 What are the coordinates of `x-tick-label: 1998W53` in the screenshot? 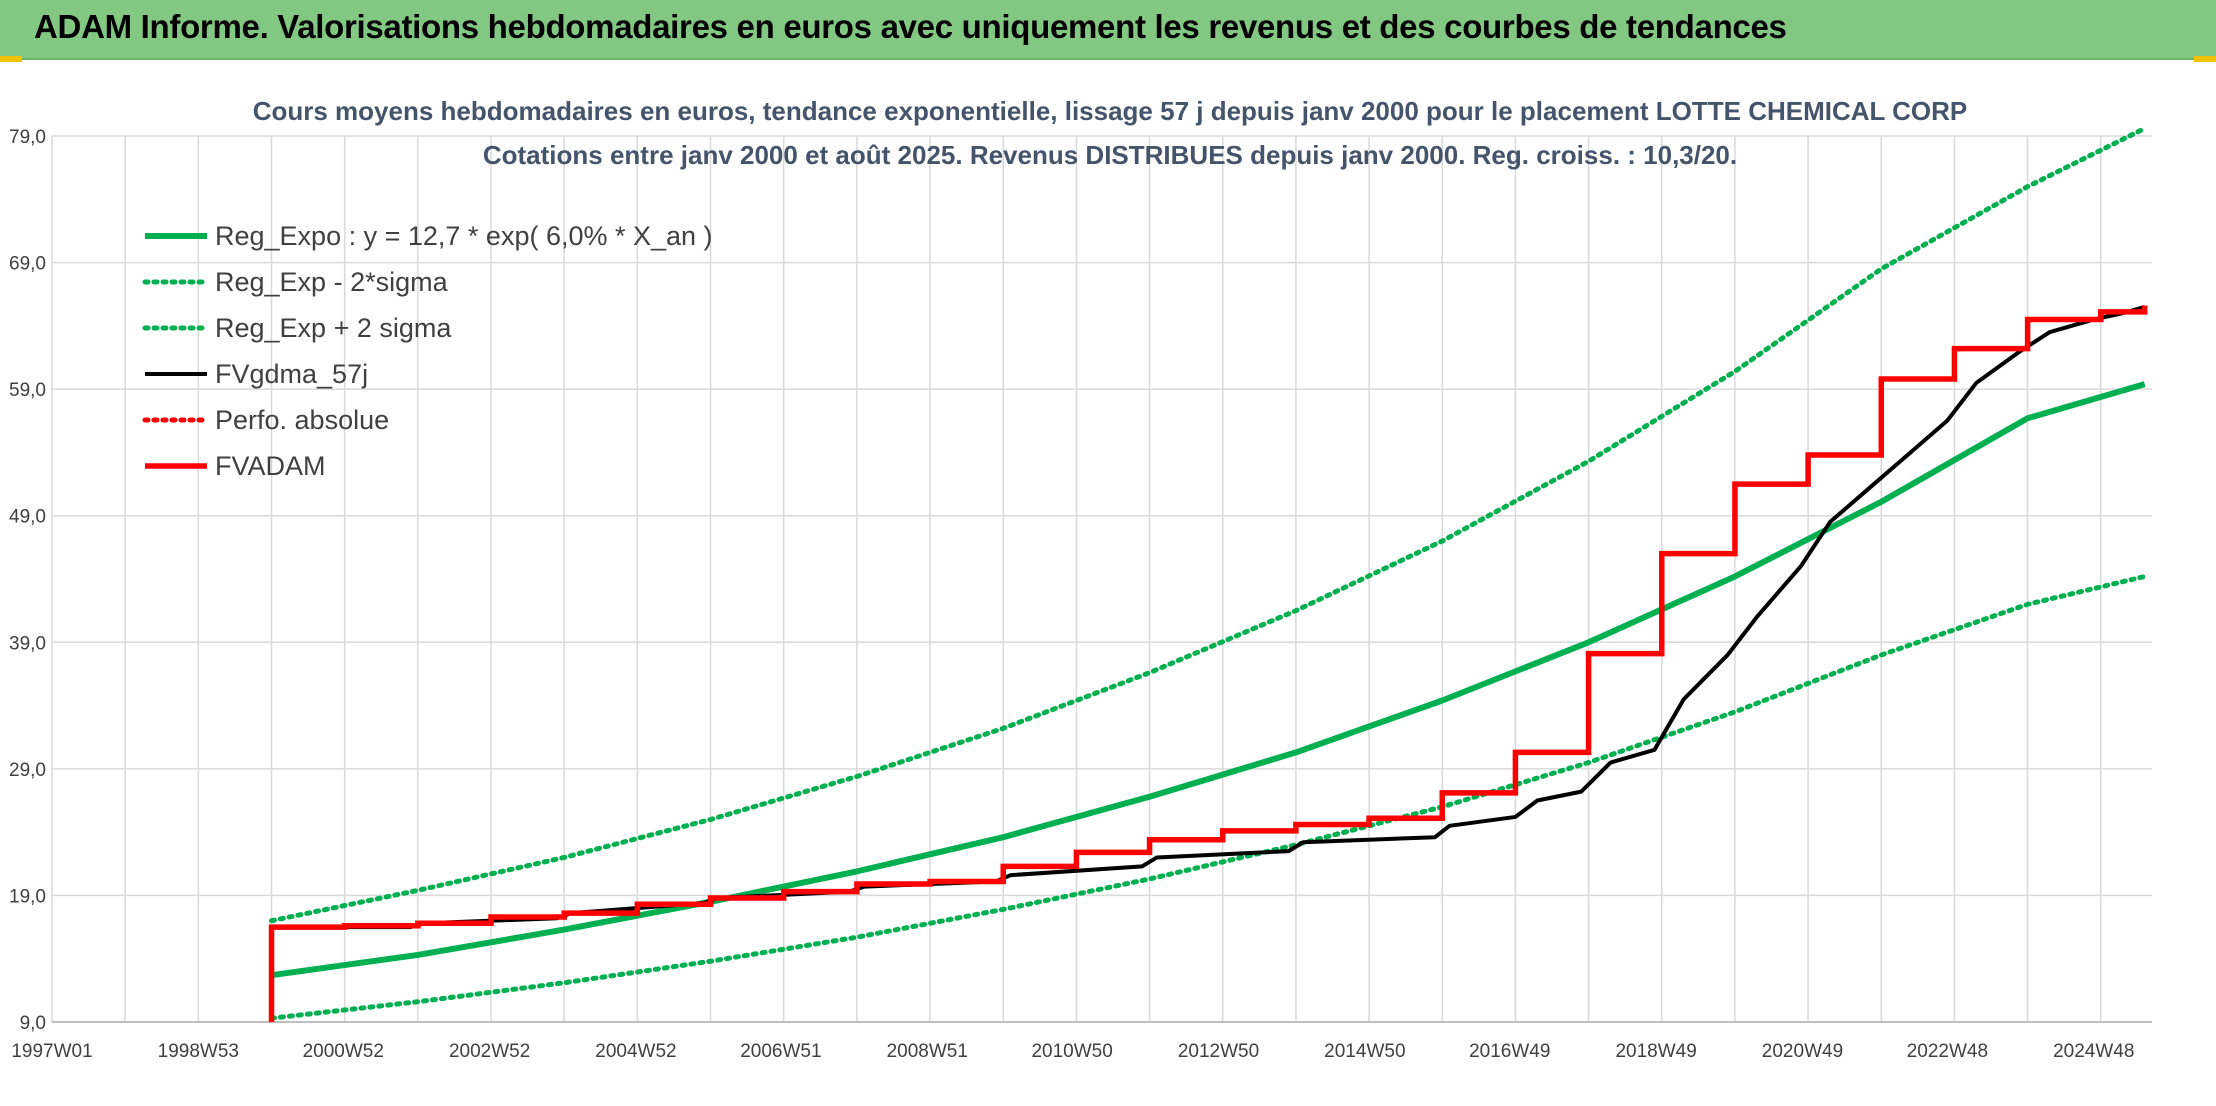 It's located at (198, 1051).